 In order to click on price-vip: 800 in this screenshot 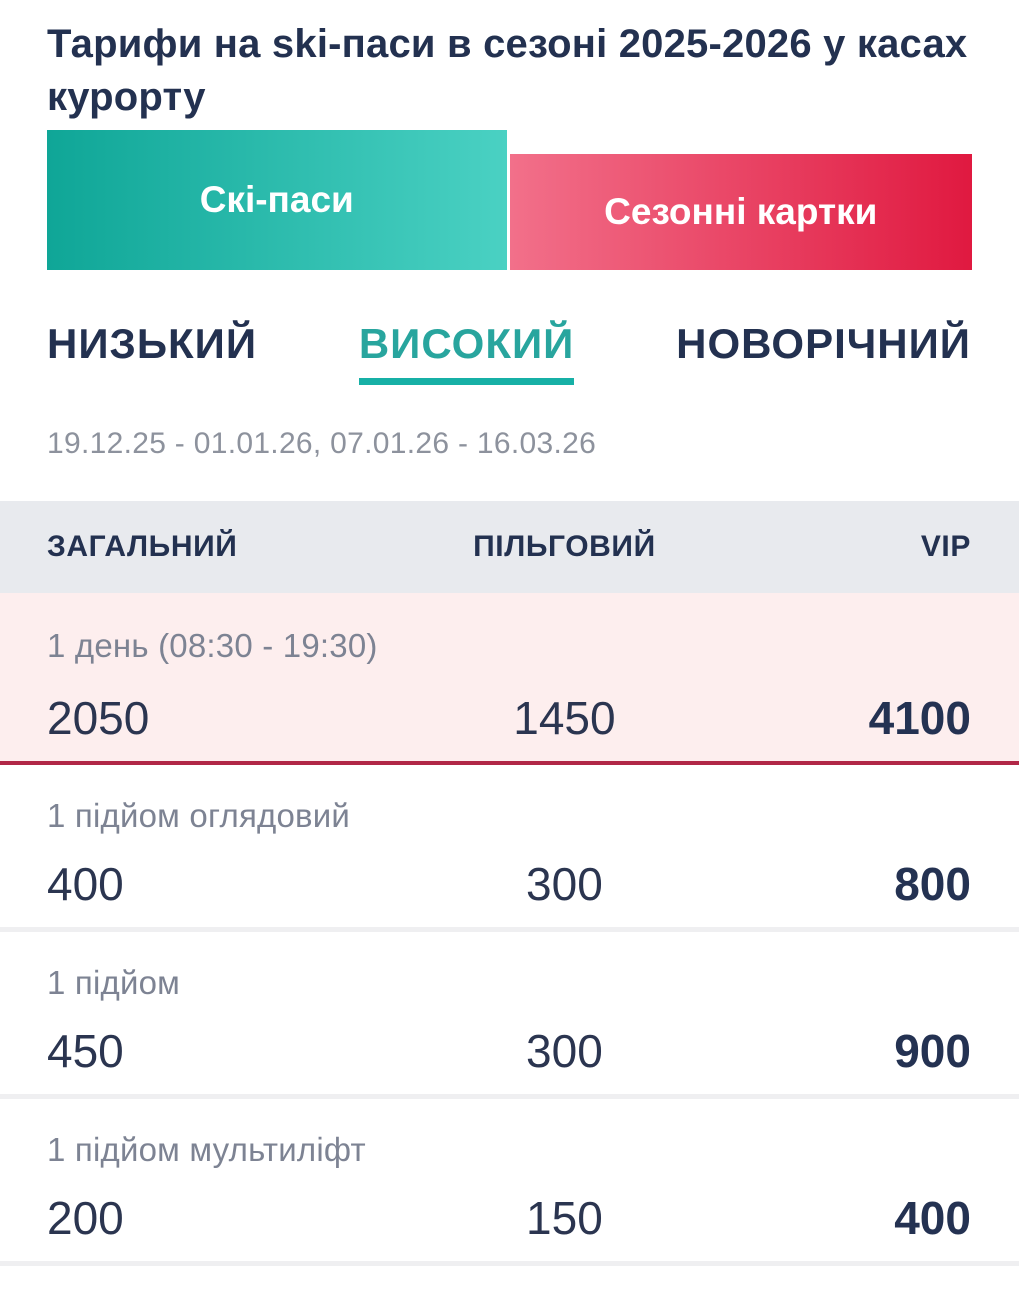, I will do `click(932, 883)`.